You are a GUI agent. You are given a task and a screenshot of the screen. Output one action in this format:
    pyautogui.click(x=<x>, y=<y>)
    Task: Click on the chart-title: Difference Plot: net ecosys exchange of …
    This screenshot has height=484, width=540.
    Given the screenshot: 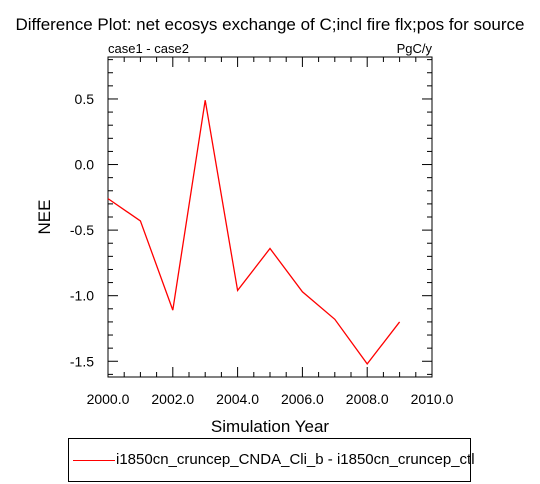 What is the action you would take?
    pyautogui.click(x=270, y=24)
    